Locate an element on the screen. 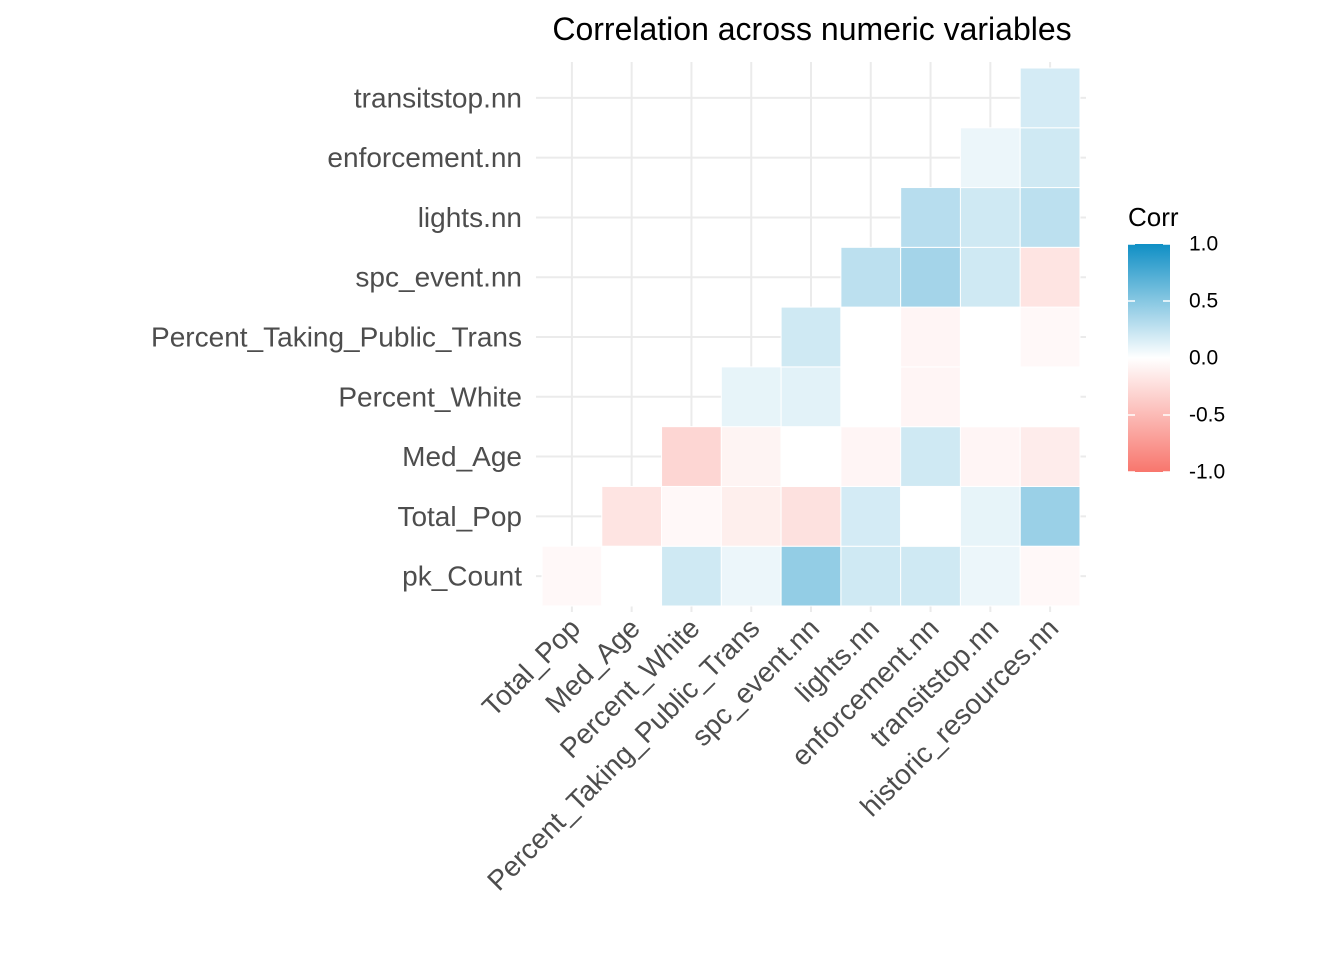 This screenshot has width=1344, height=960. legend: Corr 1.0 0.5 0.0 -0.5 -1.0 is located at coordinates (1176, 343).